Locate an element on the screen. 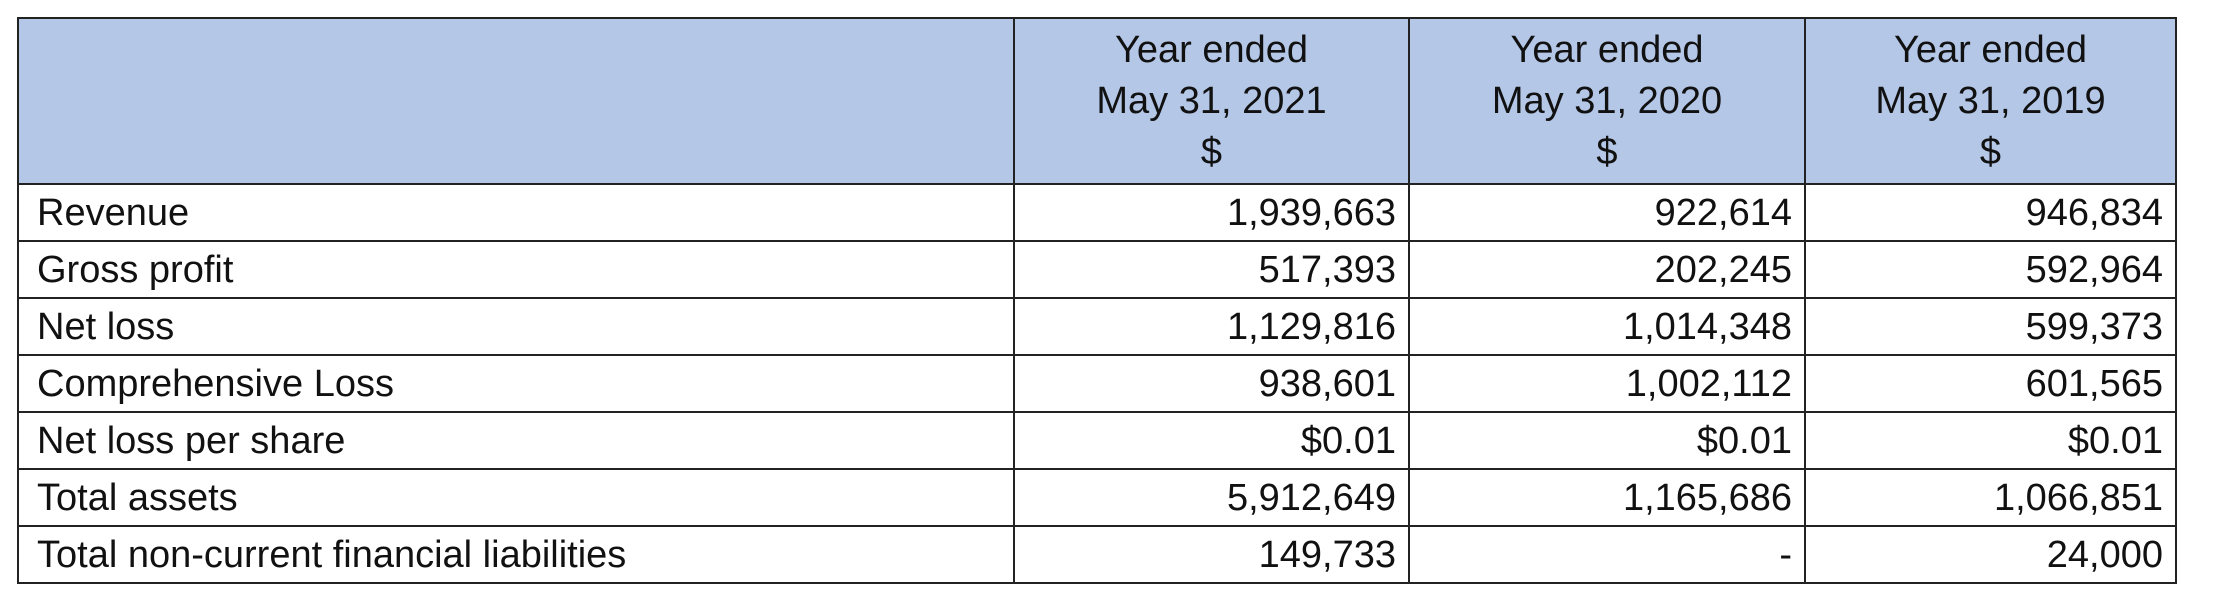 This screenshot has height=613, width=2215. value-cell: 517,393 is located at coordinates (1211, 269).